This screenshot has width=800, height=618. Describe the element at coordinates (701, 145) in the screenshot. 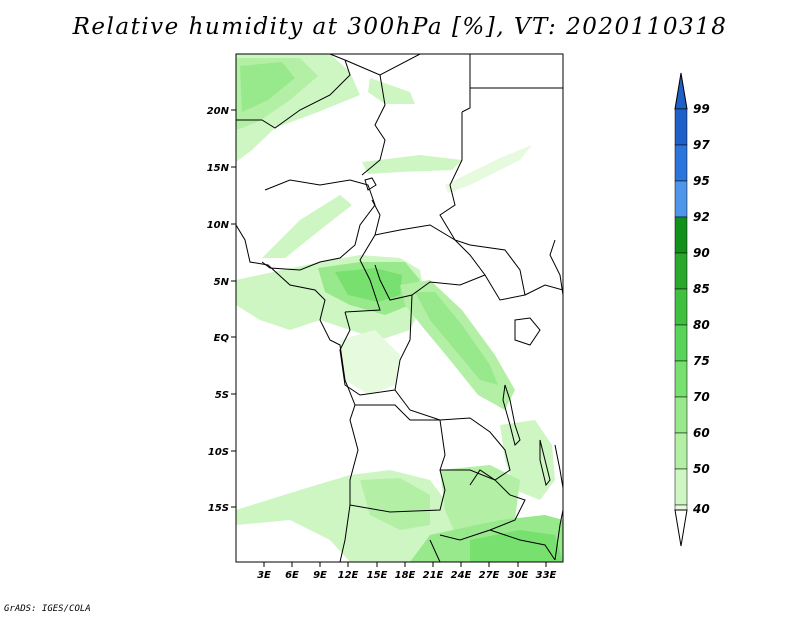

I see `colorbar-label-97: 97` at that location.